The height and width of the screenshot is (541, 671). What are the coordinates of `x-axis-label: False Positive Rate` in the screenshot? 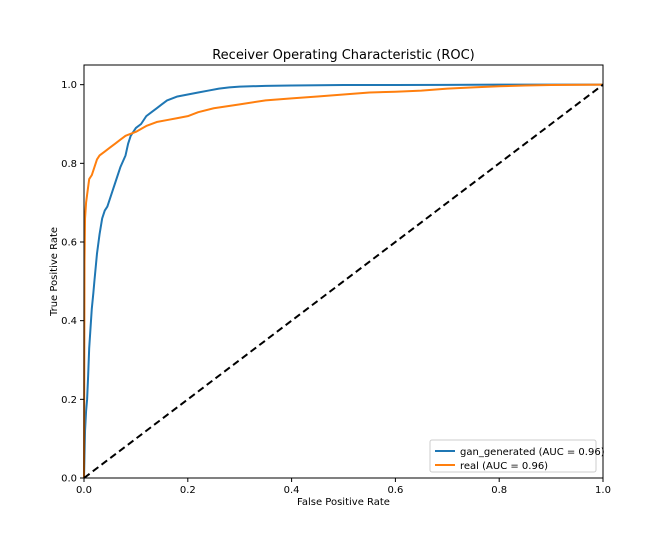 It's located at (343, 502).